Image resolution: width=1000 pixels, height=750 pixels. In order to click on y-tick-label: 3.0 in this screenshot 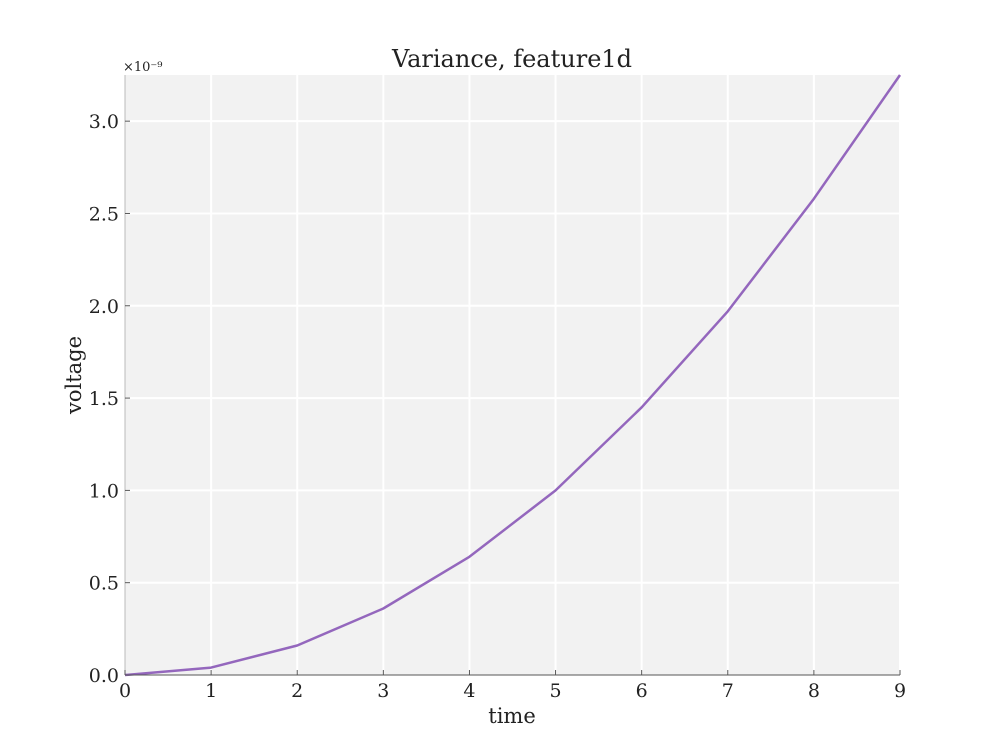, I will do `click(104, 122)`.